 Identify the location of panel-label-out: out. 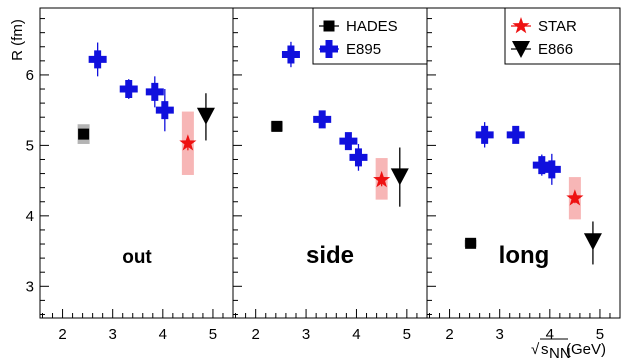
(137, 257).